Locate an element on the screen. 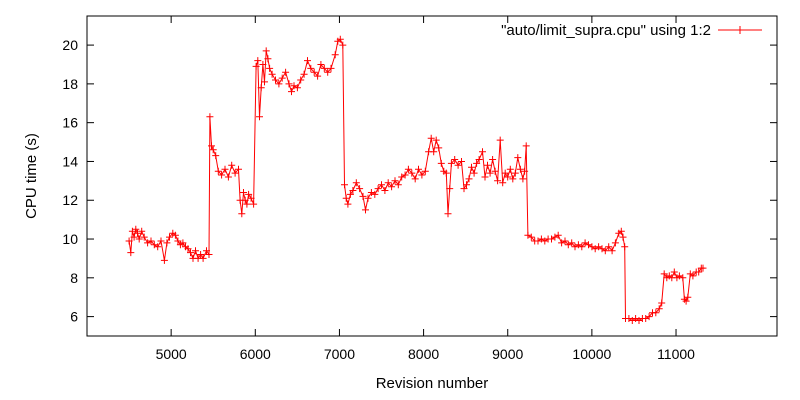  x-tick-label: 7000 is located at coordinates (339, 354).